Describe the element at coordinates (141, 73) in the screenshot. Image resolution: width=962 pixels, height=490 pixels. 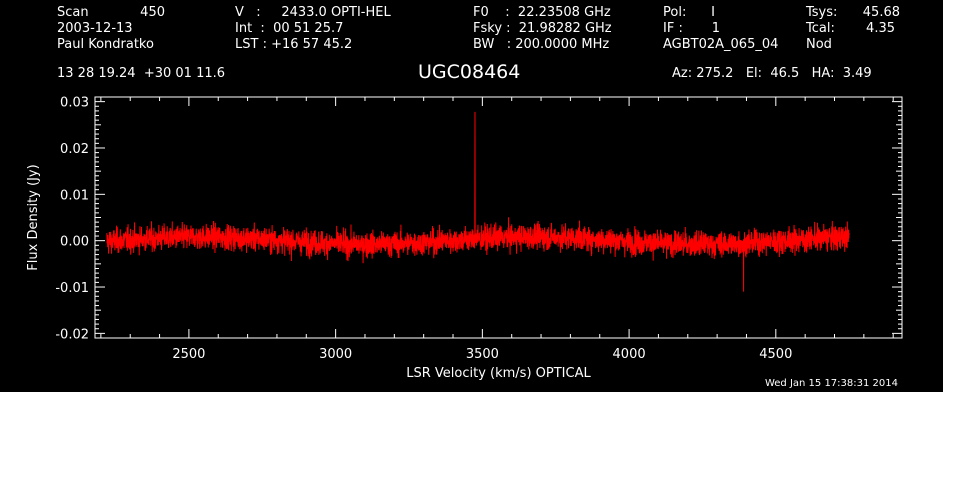
I see `source-coordinates: 13 28 19.24 +30 01 11.6` at that location.